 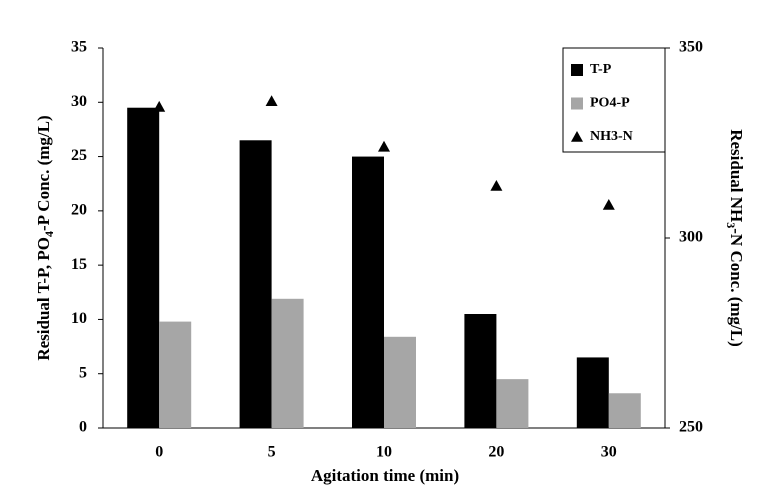 What do you see at coordinates (736, 287) in the screenshot?
I see `y2-axis-title-part: -N Conc. (mg/L)` at bounding box center [736, 287].